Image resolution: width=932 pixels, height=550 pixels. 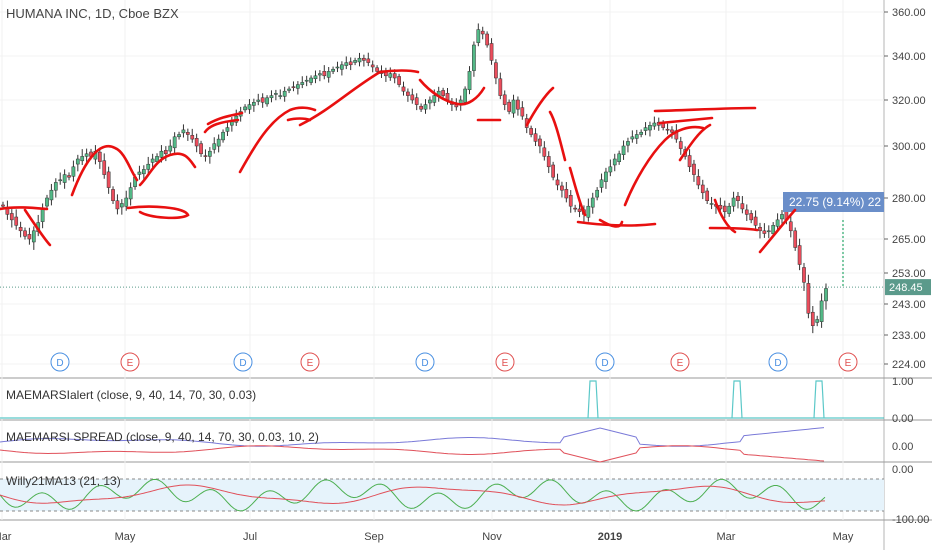 I want to click on x-tick-label: Nov, so click(x=492, y=537).